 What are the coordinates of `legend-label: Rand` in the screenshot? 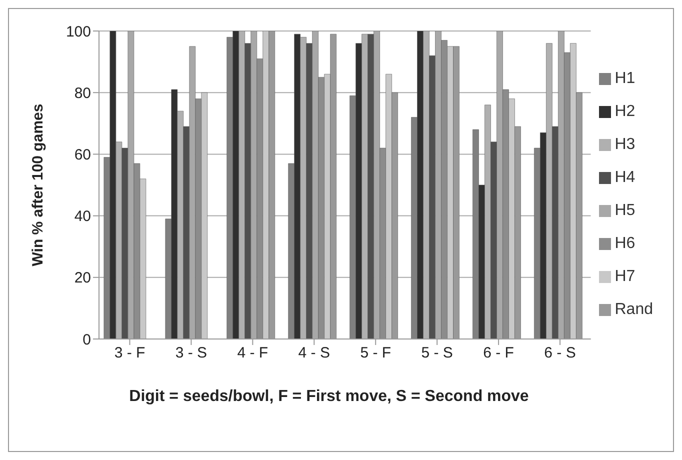 It's located at (633, 309).